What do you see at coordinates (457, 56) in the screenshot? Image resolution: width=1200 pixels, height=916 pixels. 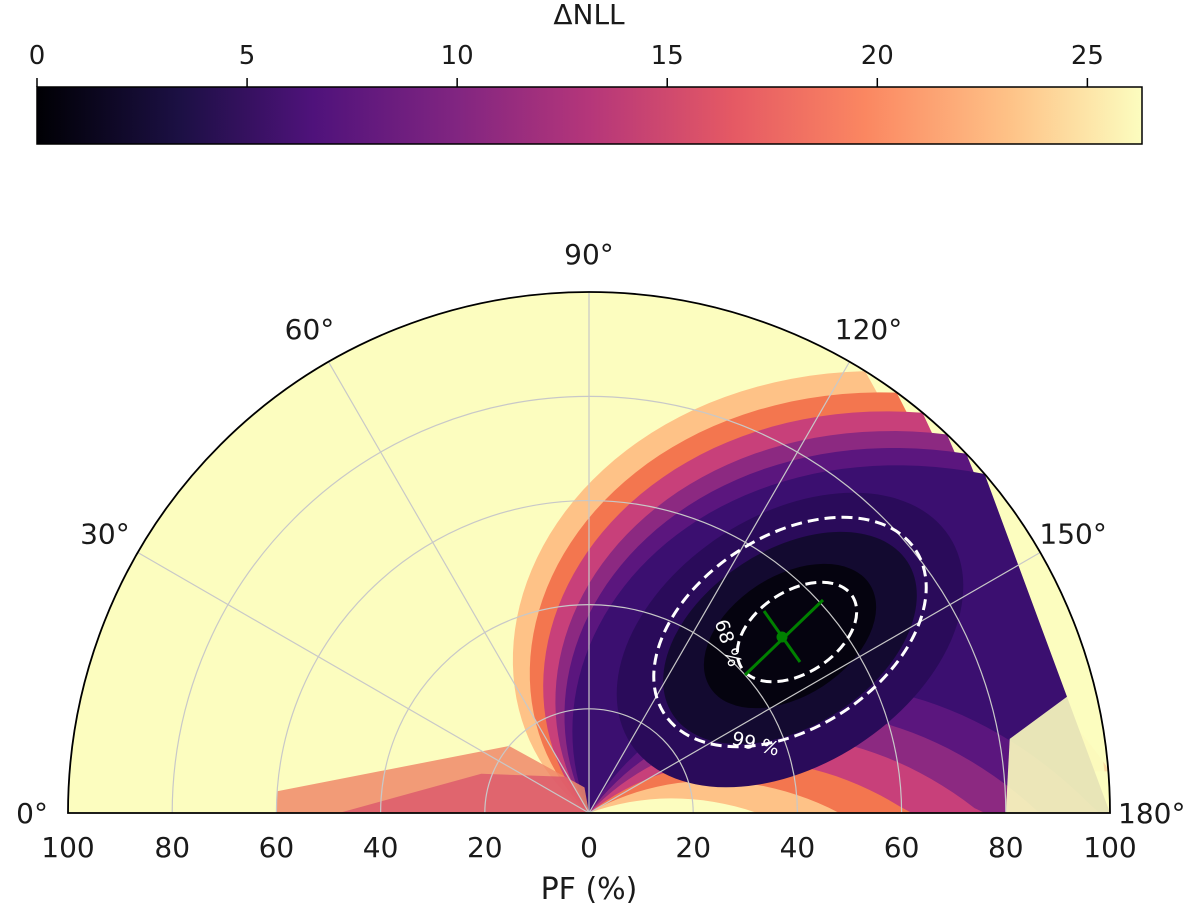 I see `colorbar-tick-label: 10` at bounding box center [457, 56].